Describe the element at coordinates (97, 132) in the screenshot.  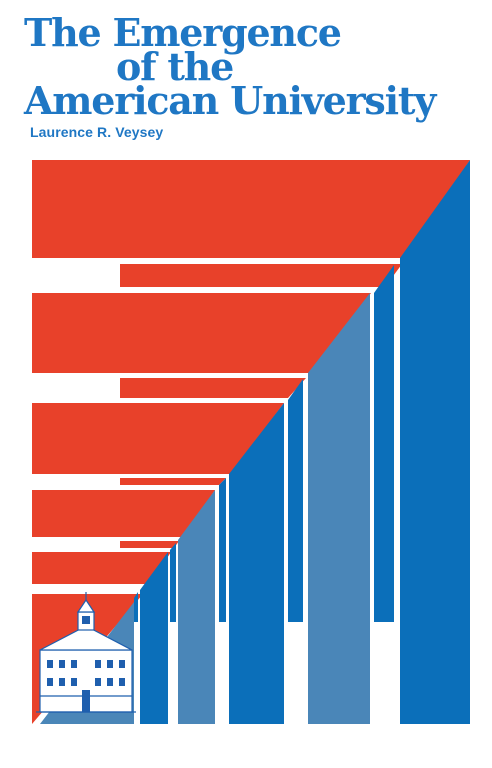
I see `author-name: Laurence R. Veysey` at that location.